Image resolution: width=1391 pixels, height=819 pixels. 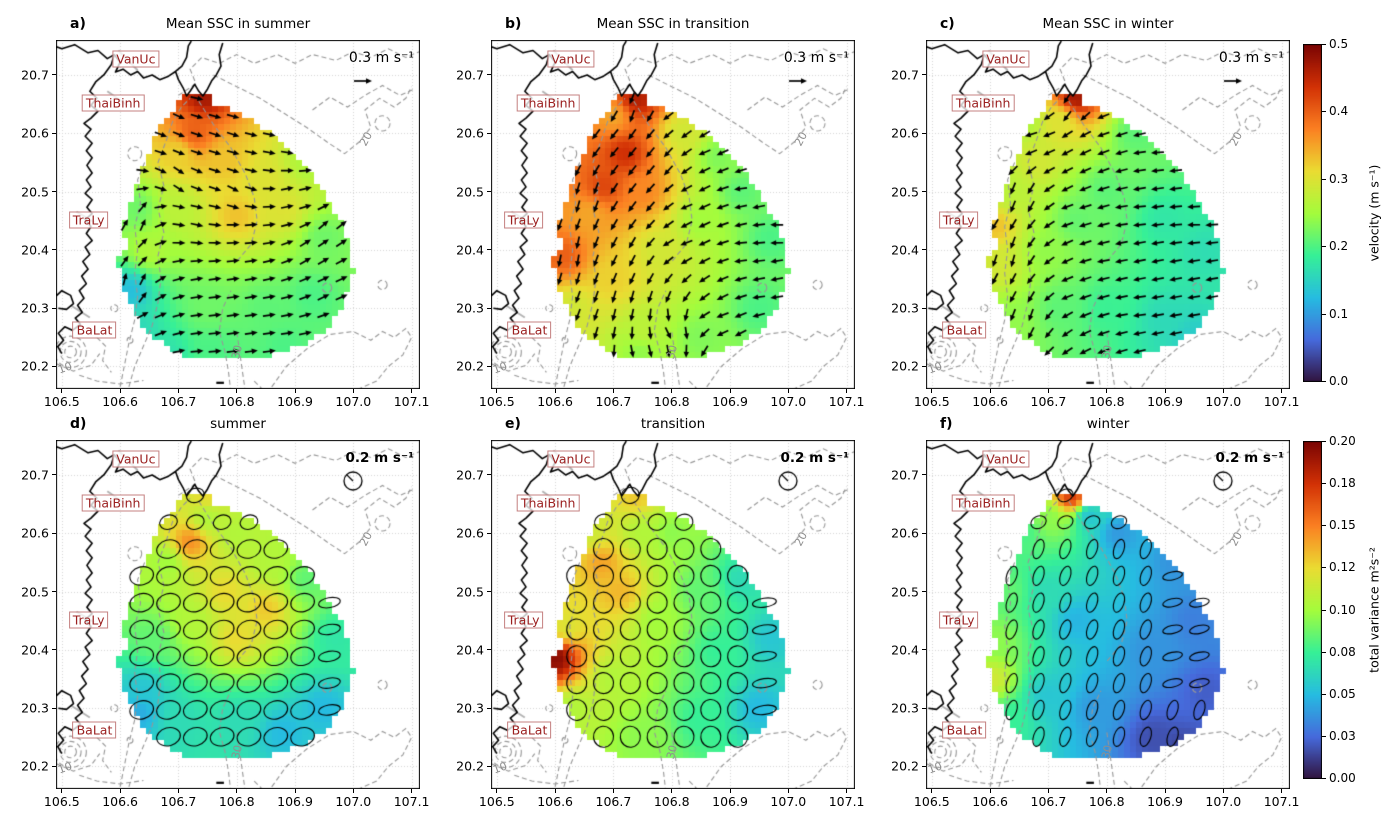 I want to click on panel-letter-e: e), so click(x=513, y=424).